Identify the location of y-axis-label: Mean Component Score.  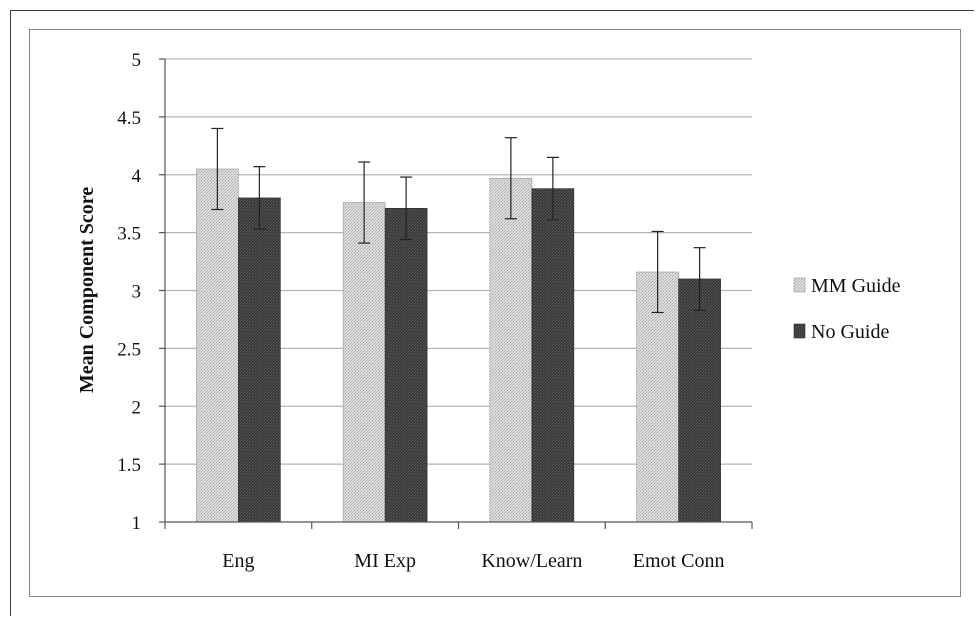
(87, 290).